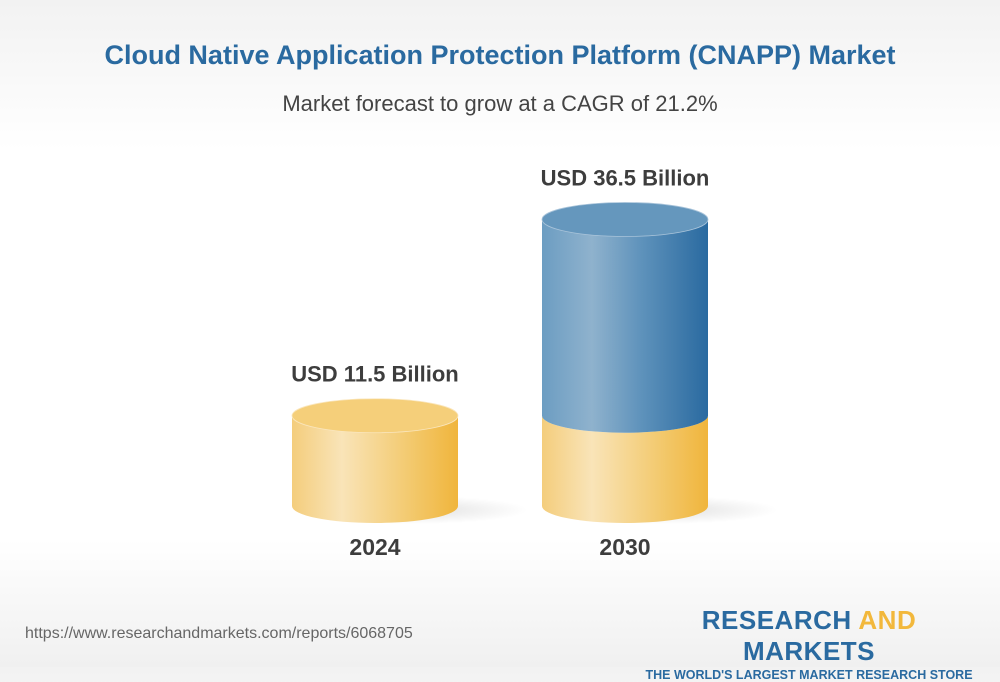 This screenshot has height=682, width=1000. I want to click on bar-2030-base, so click(625, 469).